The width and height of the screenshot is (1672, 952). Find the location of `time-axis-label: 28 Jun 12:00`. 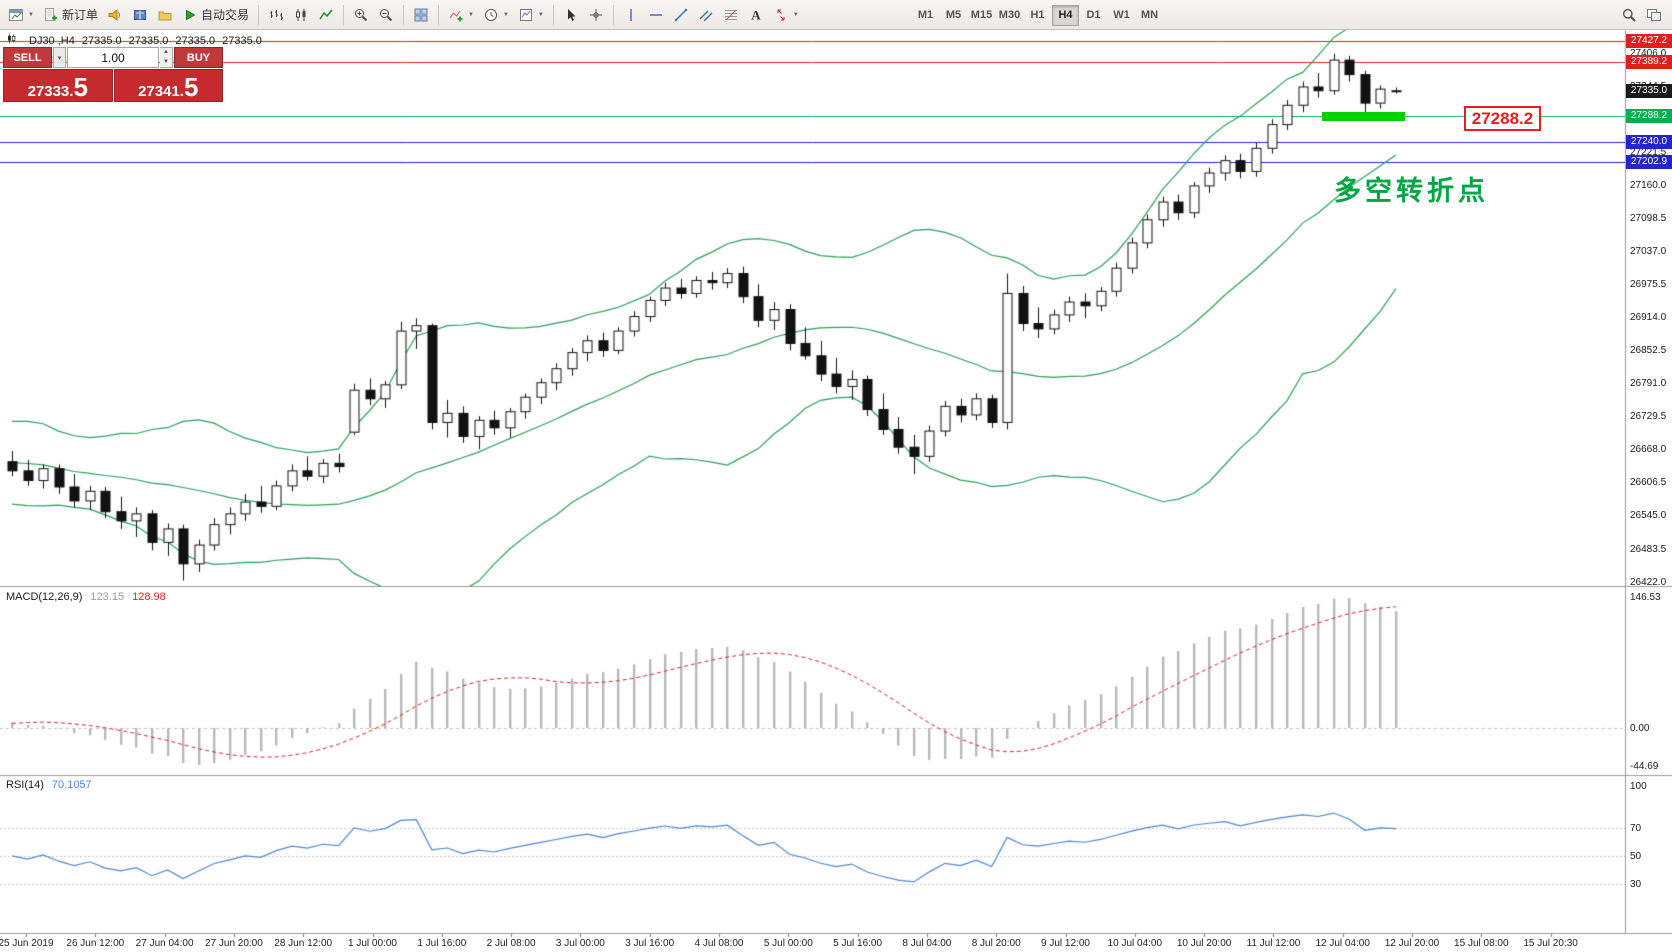

time-axis-label: 28 Jun 12:00 is located at coordinates (303, 943).